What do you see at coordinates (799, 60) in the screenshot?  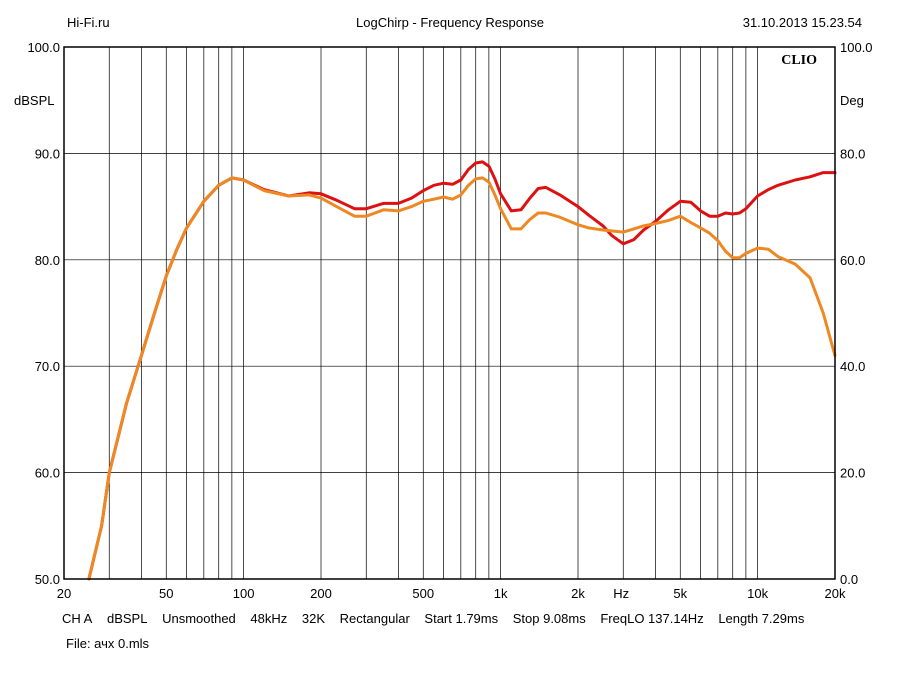 I see `clio-logo: CLIO` at bounding box center [799, 60].